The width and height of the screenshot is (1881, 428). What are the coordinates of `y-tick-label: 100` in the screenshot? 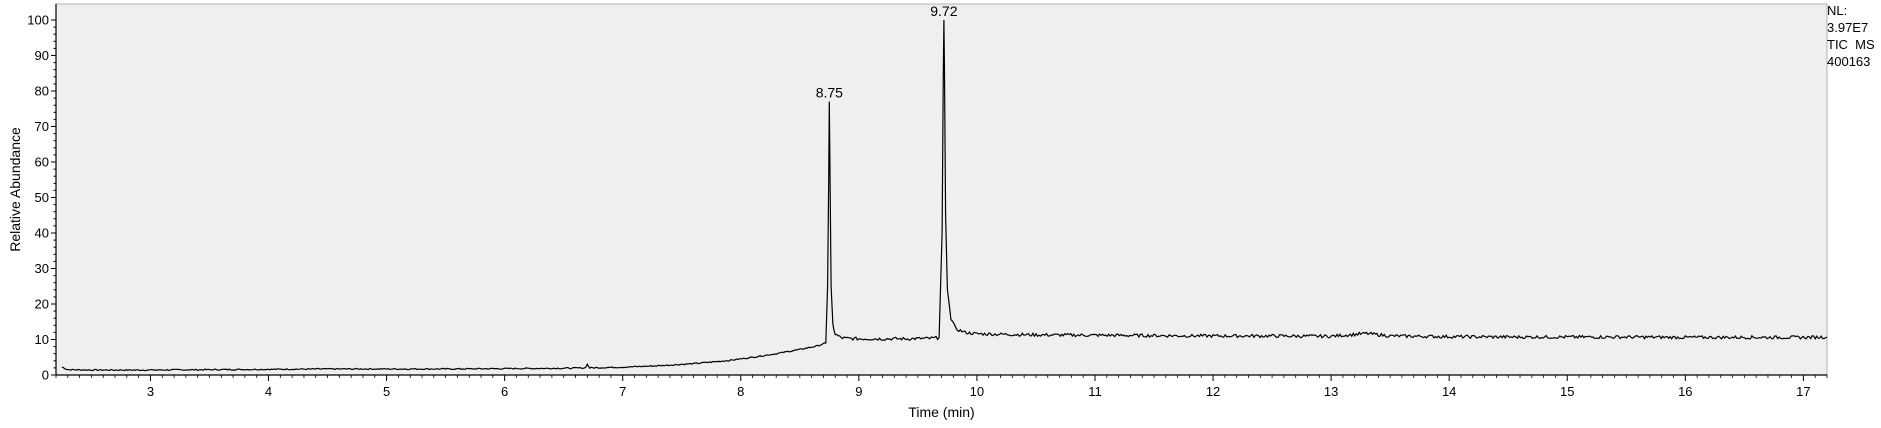 It's located at (38, 20).